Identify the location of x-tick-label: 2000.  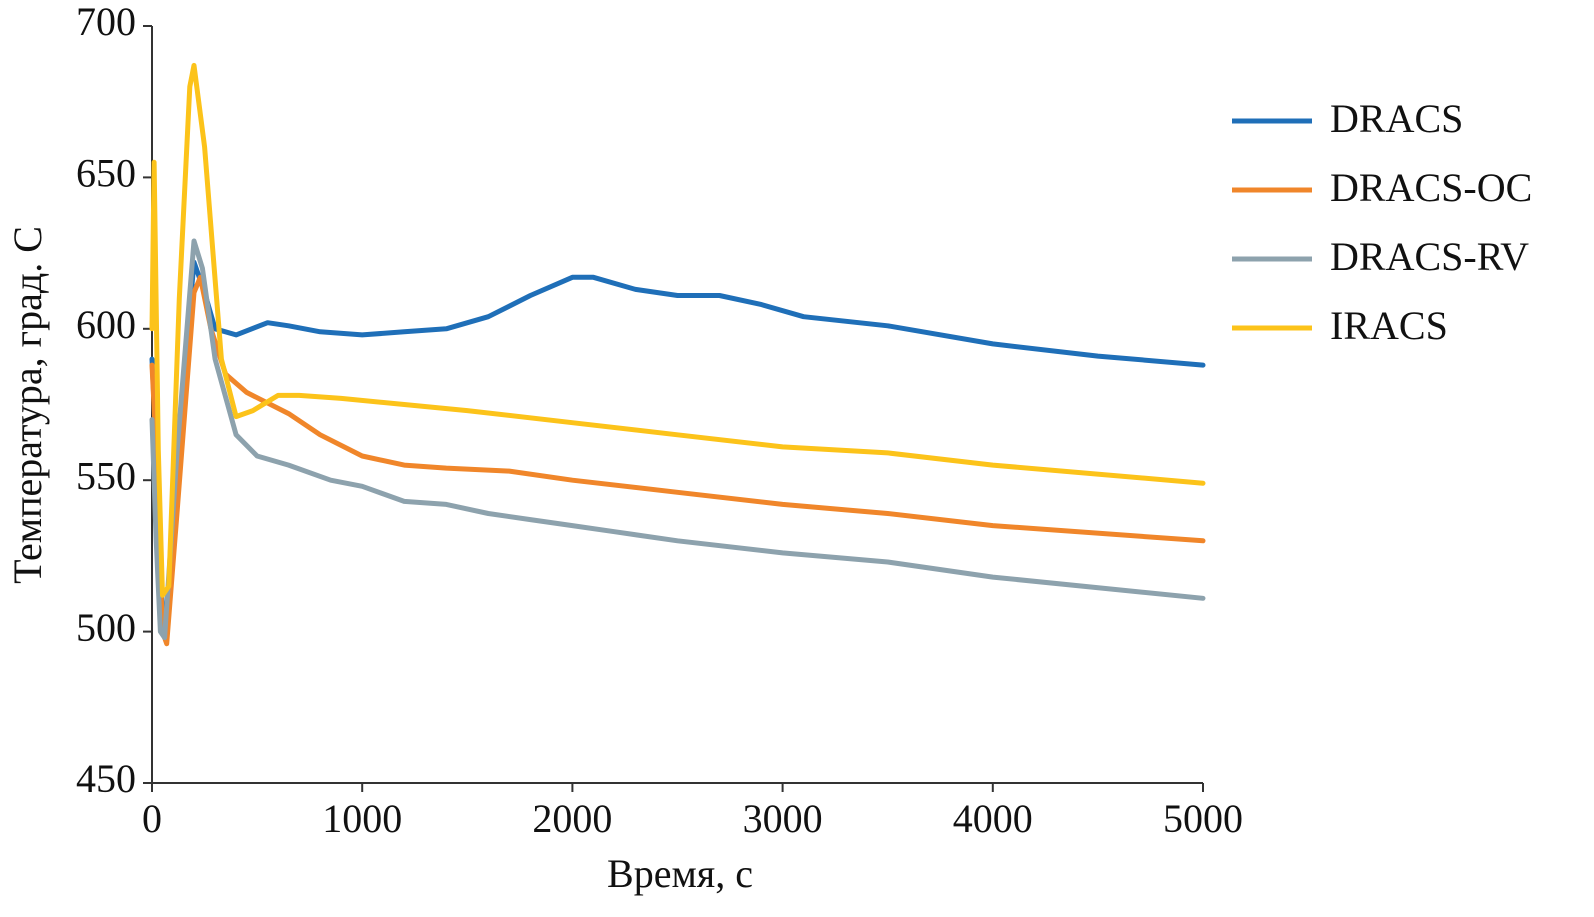
(572, 818).